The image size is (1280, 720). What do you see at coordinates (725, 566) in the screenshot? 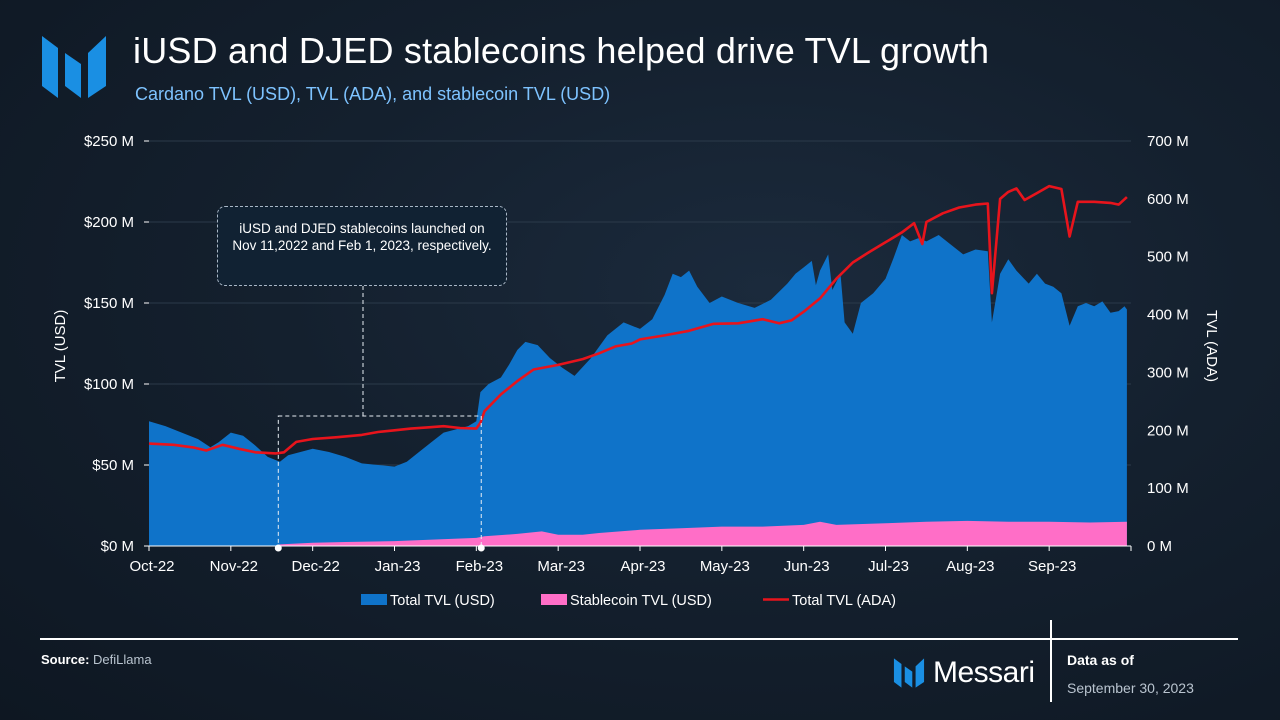
I see `x-tick-label: May-23` at bounding box center [725, 566].